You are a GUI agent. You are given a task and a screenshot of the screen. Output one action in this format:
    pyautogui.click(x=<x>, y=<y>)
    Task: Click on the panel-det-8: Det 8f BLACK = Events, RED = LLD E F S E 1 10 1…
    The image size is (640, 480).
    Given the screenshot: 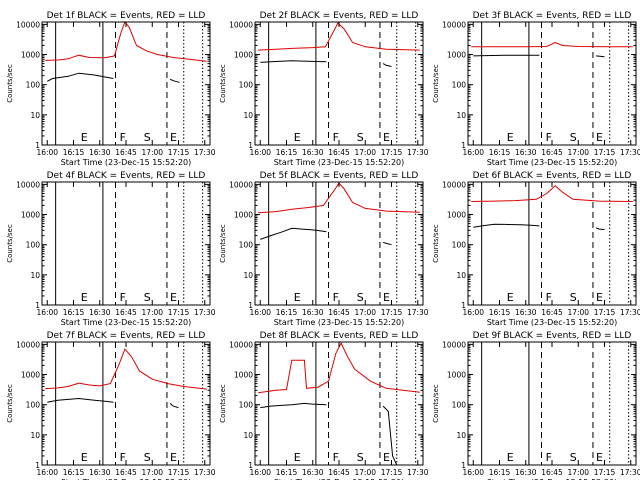 What is the action you would take?
    pyautogui.click(x=324, y=405)
    